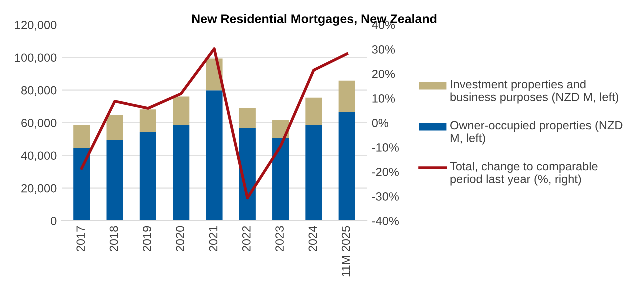  Describe the element at coordinates (385, 172) in the screenshot. I see `y2-tick-label: -20%` at that location.